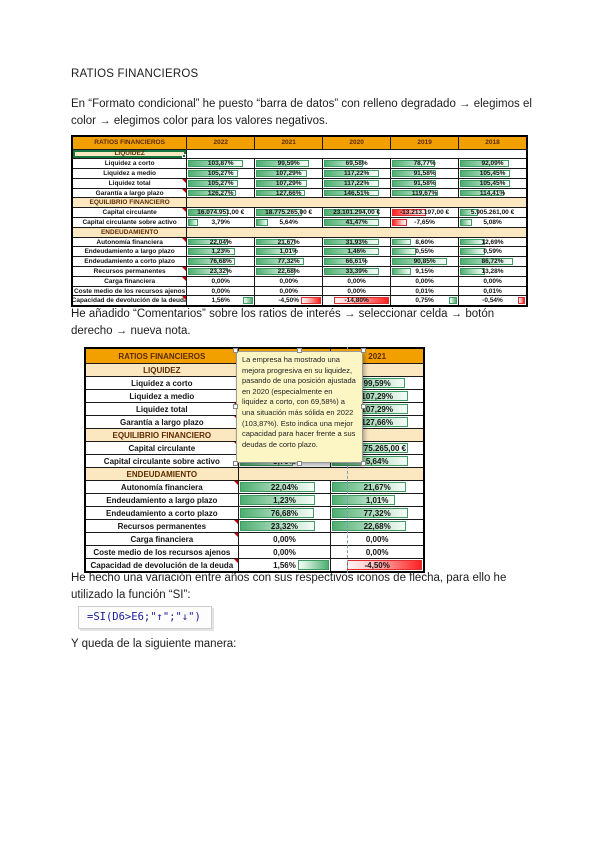 Image resolution: width=600 pixels, height=848 pixels. Describe the element at coordinates (288, 262) in the screenshot. I see `value-cell: 77,32%` at that location.